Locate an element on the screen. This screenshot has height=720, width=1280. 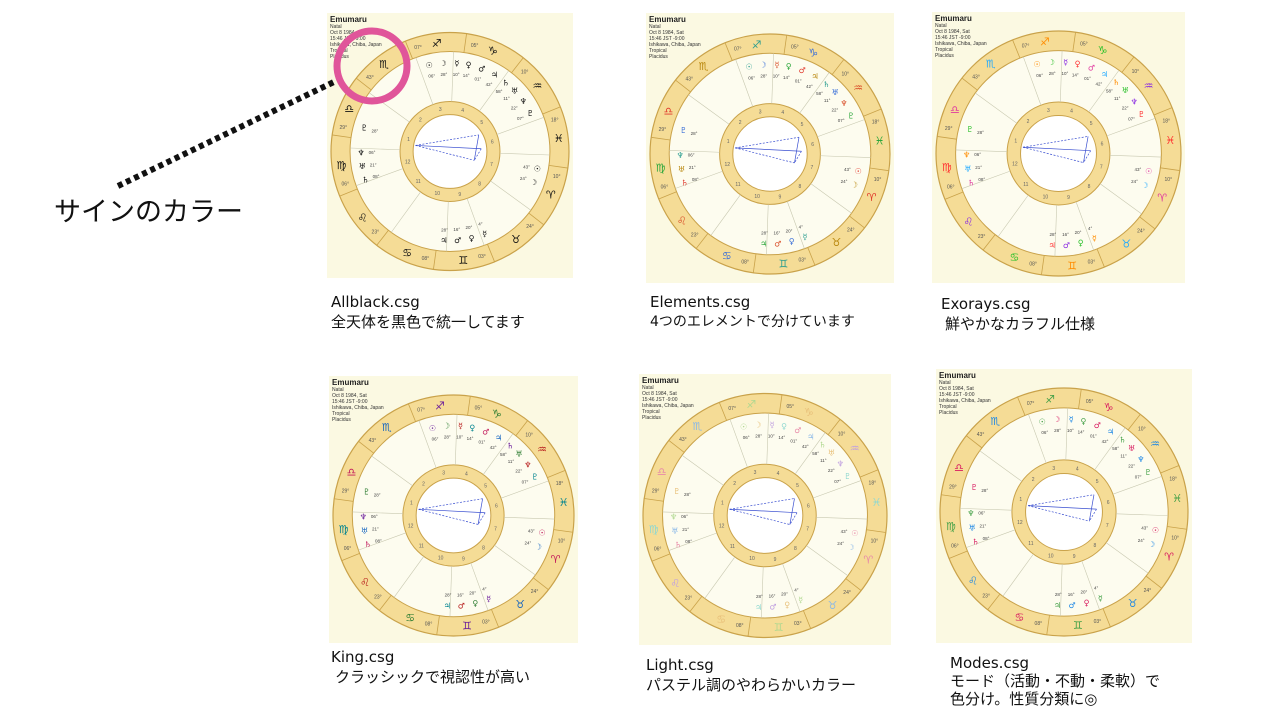
sign-aquarius-icon: ♒ is located at coordinates (855, 448).